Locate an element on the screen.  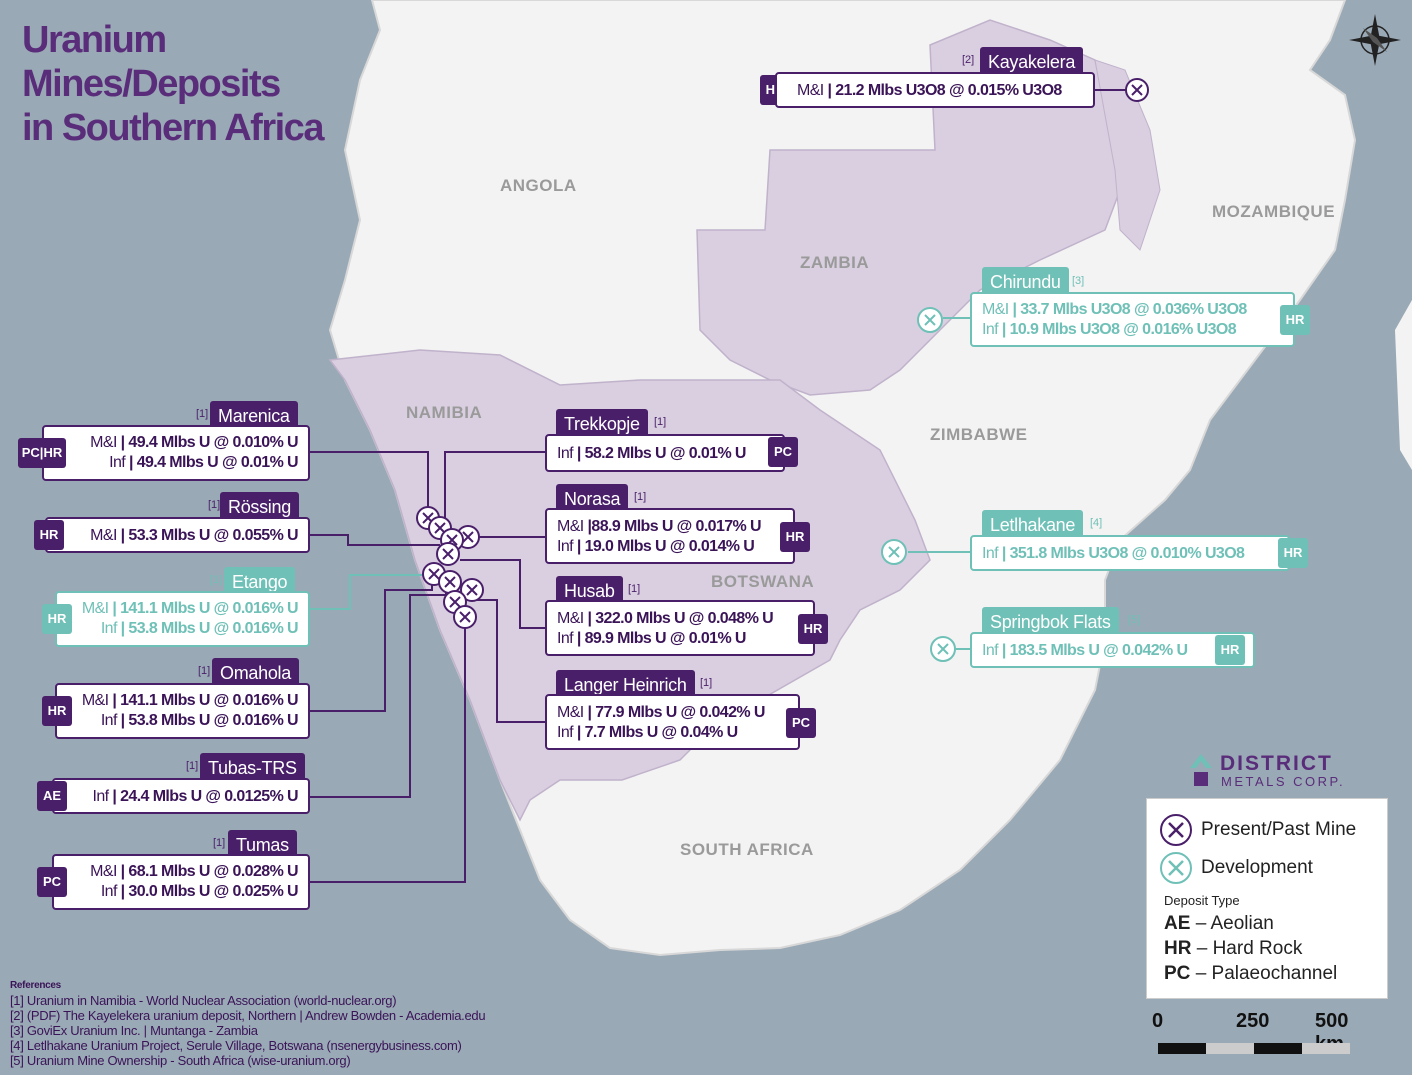
deposit-box-letlhakane: Inf | 351.8 Mlbs U3O8 @ 0.010% U3O8 is located at coordinates (1130, 553).